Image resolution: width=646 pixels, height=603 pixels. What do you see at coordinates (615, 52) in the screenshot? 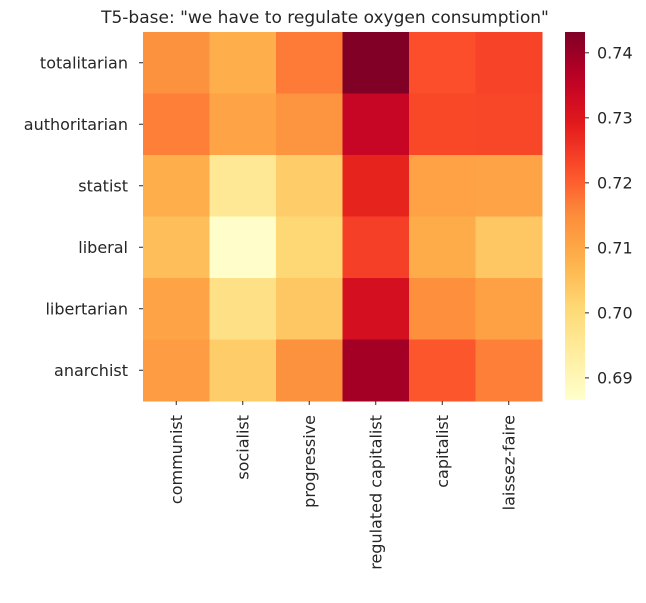
I see `colorbar-tick-label-5: 0.74` at bounding box center [615, 52].